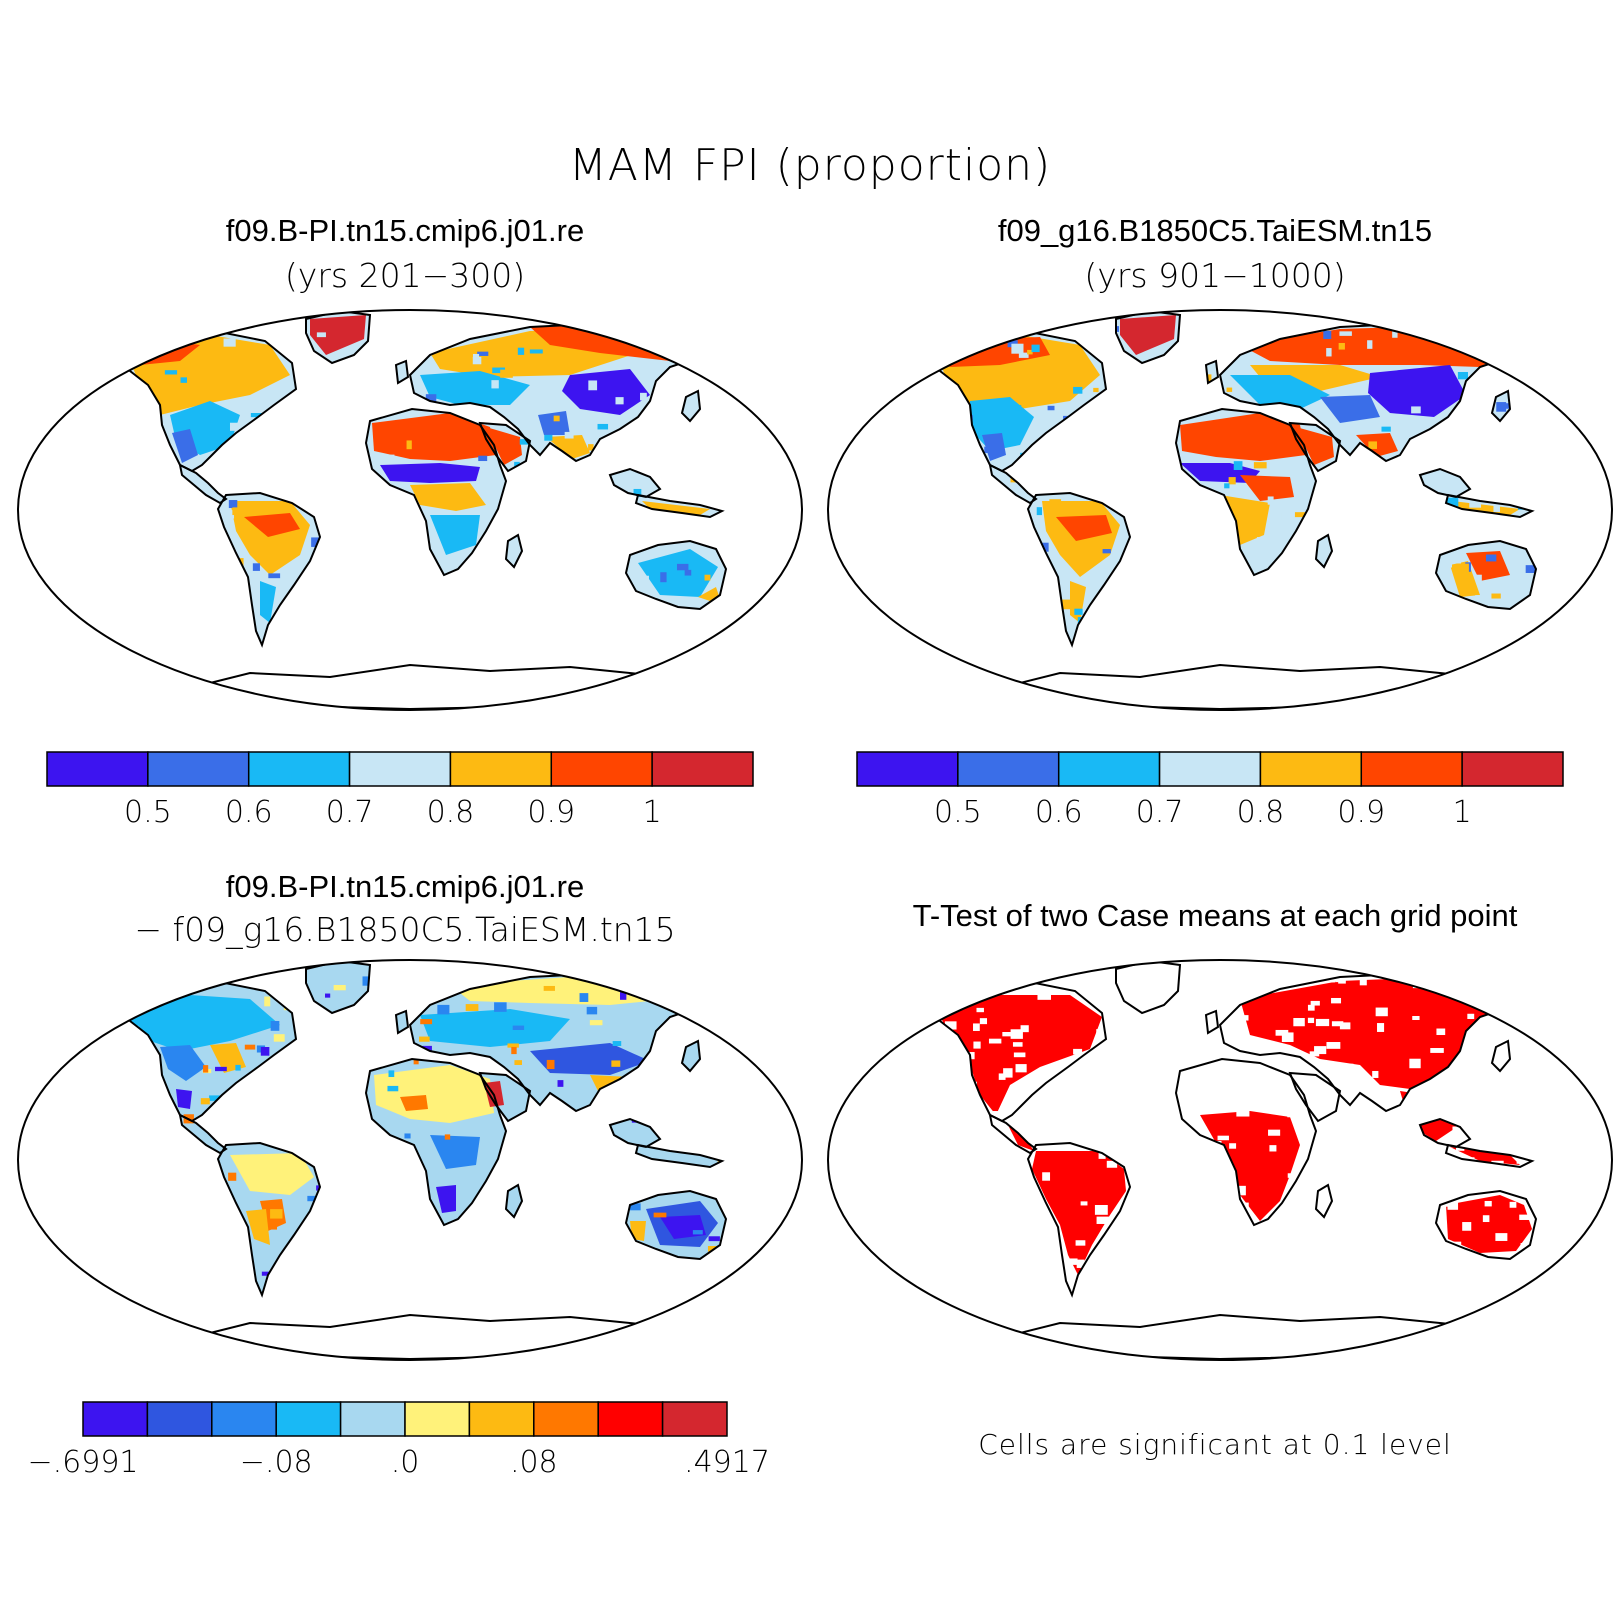 This screenshot has height=1620, width=1620. I want to click on significance-note: Cells are significant at 0.1 level, so click(1215, 1444).